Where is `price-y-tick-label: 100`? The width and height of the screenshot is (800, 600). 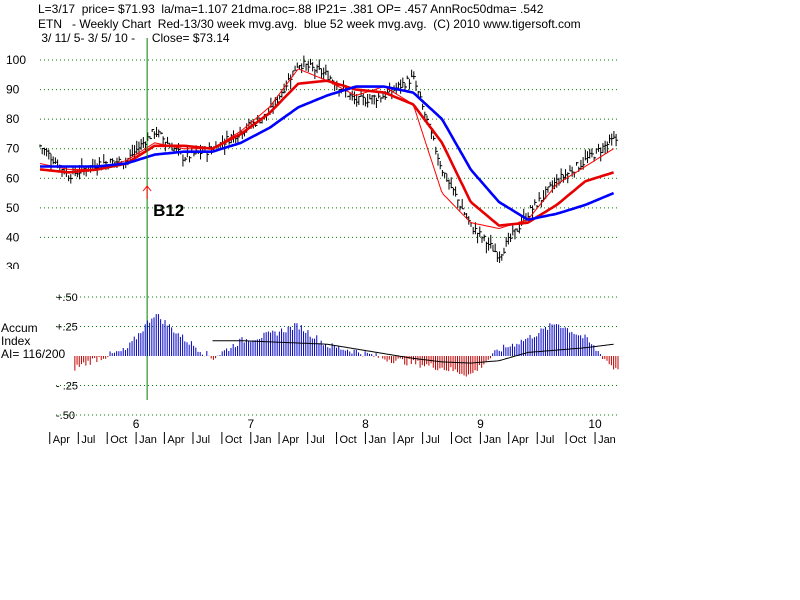 price-y-tick-label: 100 is located at coordinates (16, 60).